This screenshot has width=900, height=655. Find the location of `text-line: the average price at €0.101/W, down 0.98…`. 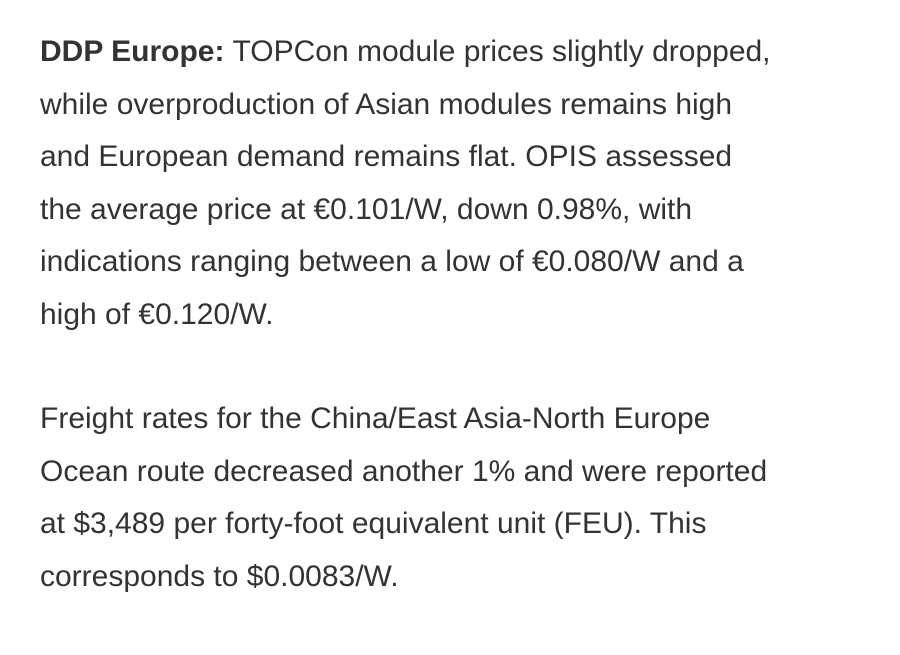

text-line: the average price at €0.101/W, down 0.98… is located at coordinates (465, 210).